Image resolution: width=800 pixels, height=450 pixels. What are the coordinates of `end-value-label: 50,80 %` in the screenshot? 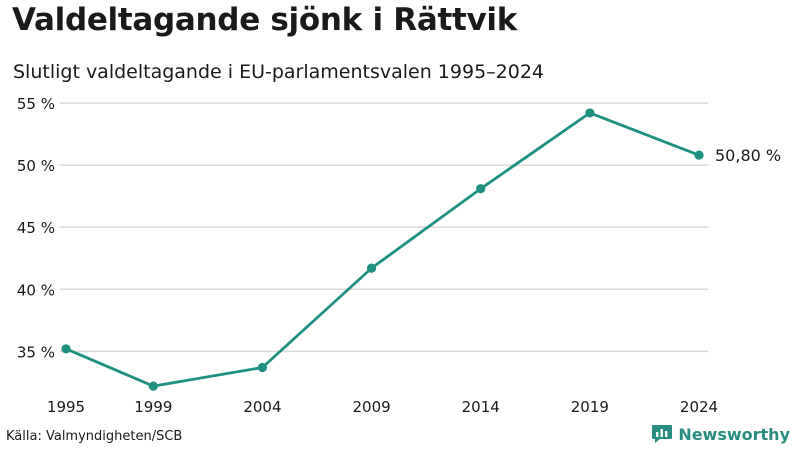 It's located at (748, 155).